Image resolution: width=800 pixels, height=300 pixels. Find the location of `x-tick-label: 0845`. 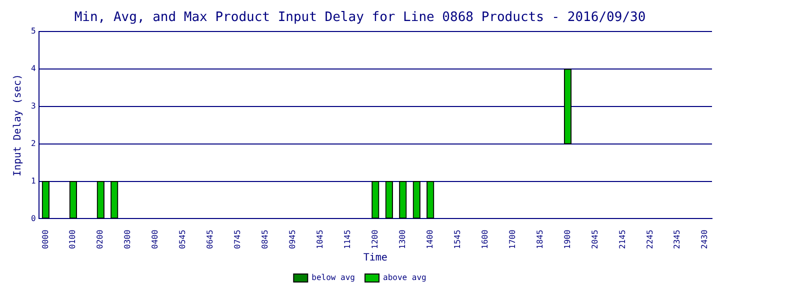

x-tick-label: 0845 is located at coordinates (265, 239).